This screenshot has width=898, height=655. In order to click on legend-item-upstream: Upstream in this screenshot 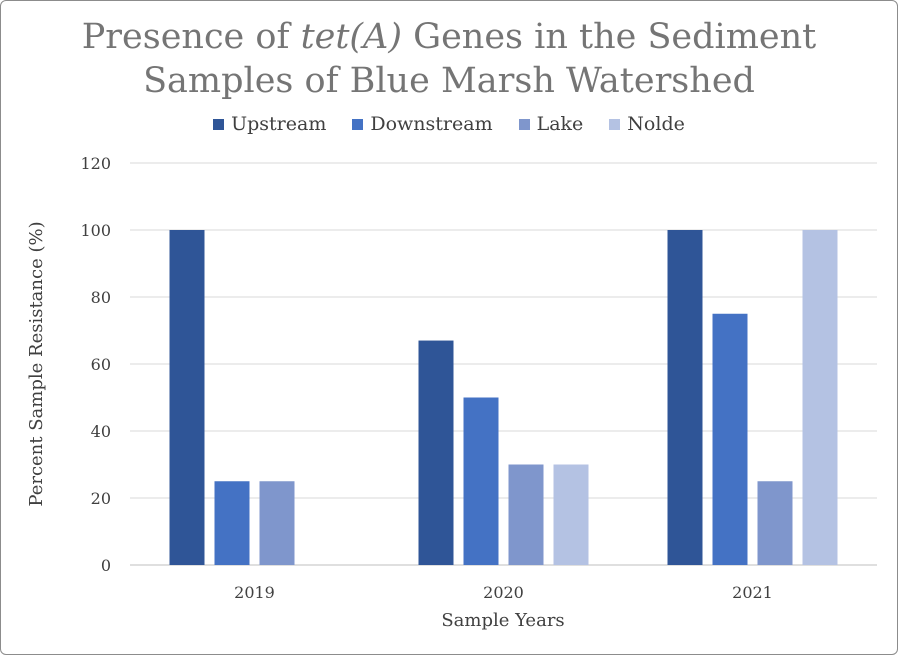, I will do `click(269, 124)`.